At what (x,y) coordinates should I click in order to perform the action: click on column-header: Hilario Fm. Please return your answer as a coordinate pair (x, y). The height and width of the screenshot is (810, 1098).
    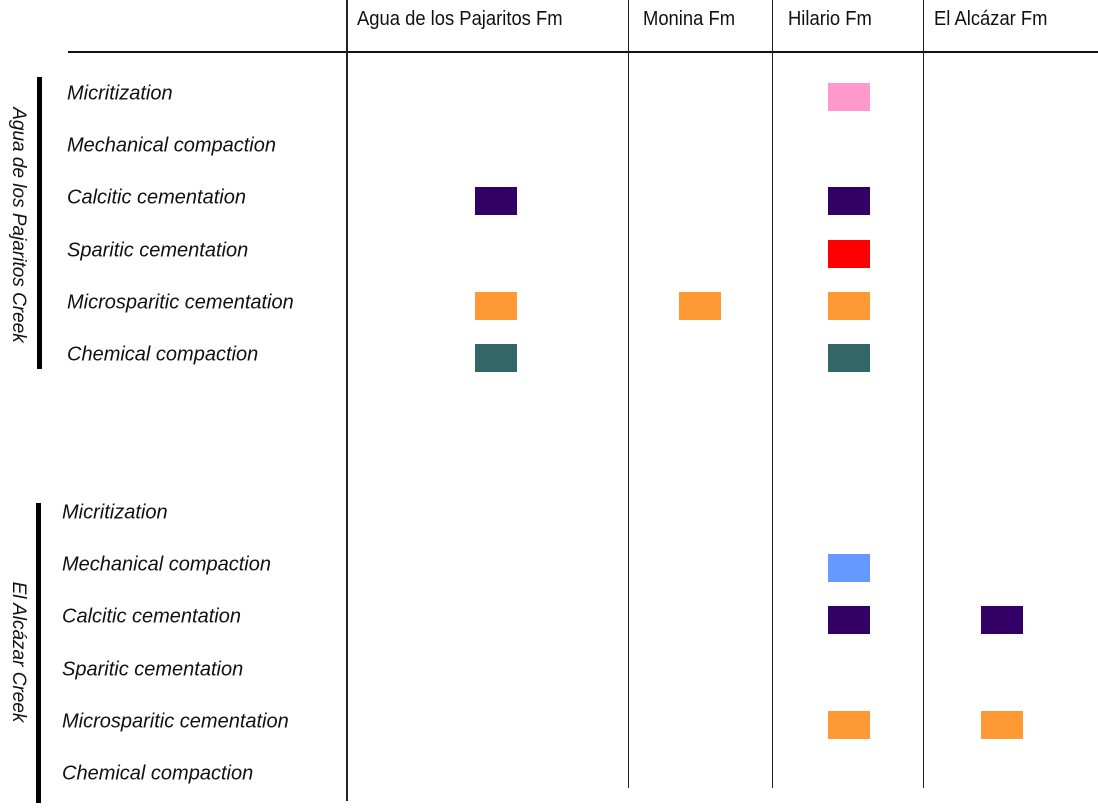
    Looking at the image, I should click on (830, 19).